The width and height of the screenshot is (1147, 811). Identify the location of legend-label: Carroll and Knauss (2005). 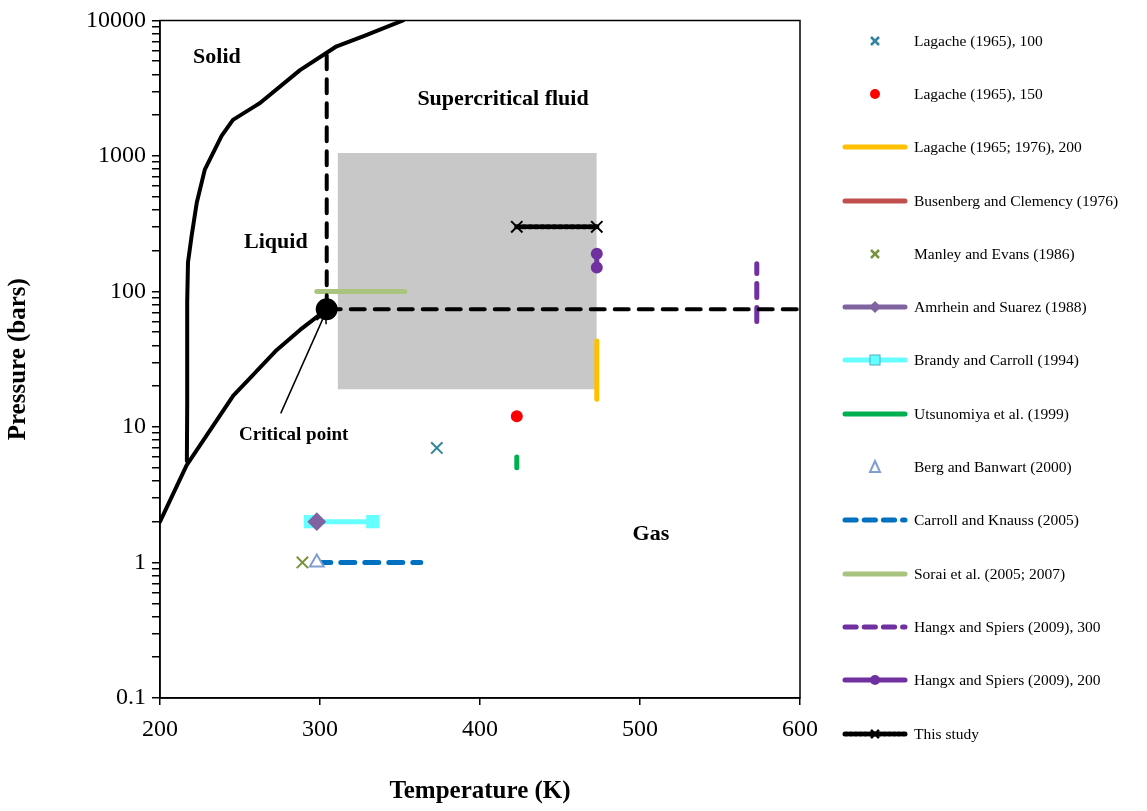
(997, 520).